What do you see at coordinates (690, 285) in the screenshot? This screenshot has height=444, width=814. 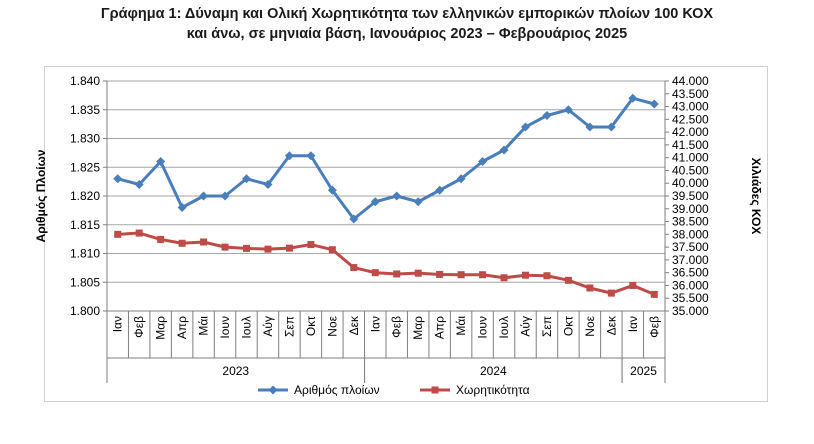 I see `y-right-tick-label: 36.000` at bounding box center [690, 285].